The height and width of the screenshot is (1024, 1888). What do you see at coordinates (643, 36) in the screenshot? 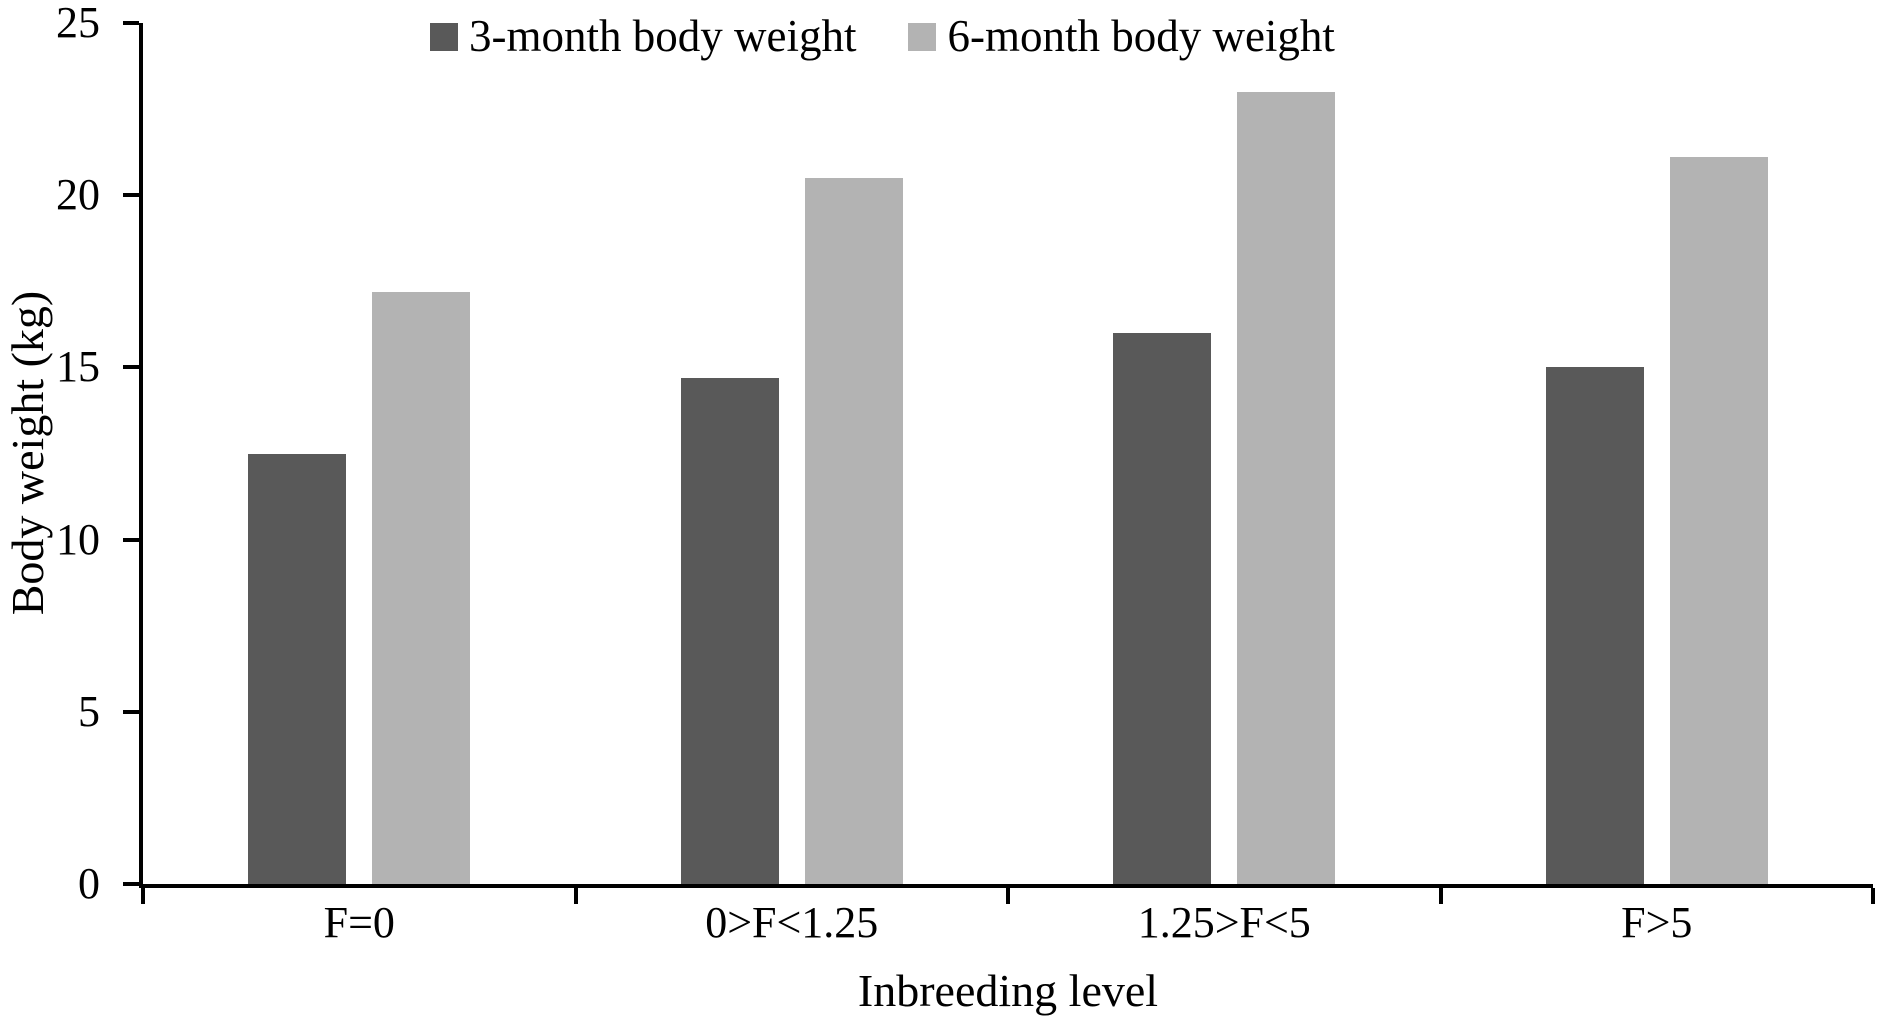
I see `legend-item: 3-month body weight` at bounding box center [643, 36].